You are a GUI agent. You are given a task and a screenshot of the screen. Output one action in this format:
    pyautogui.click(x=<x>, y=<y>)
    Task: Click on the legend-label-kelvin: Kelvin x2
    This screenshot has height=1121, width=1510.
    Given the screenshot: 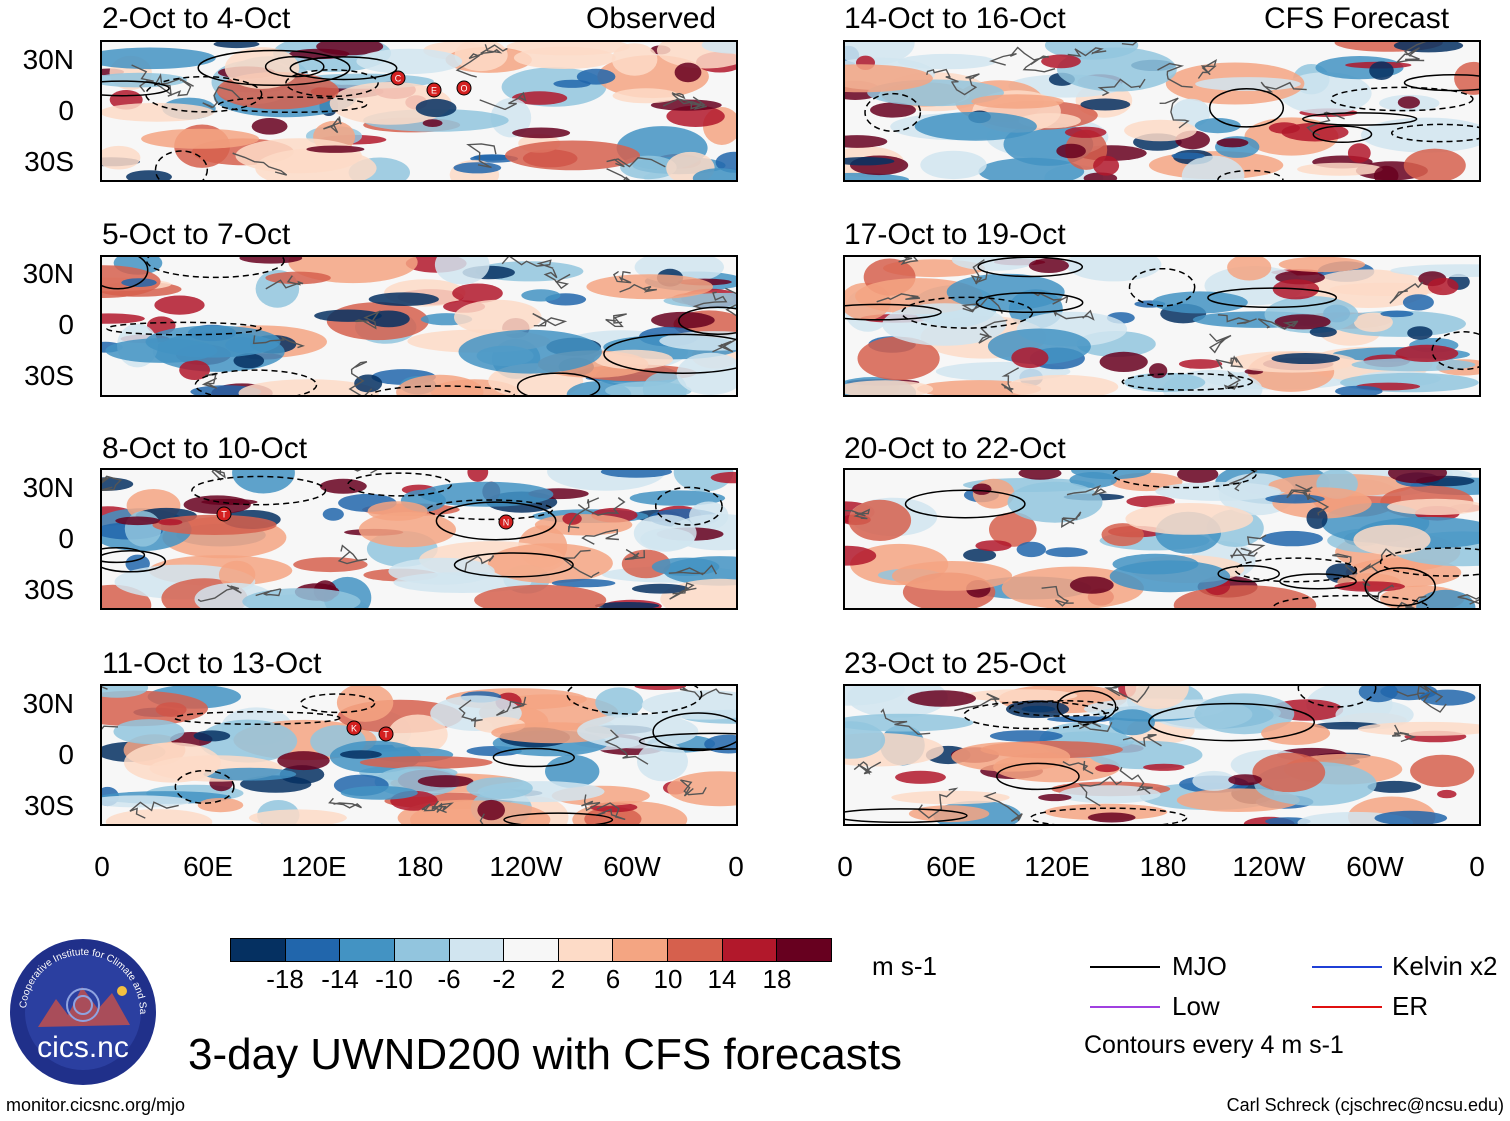 What is the action you would take?
    pyautogui.click(x=1445, y=966)
    